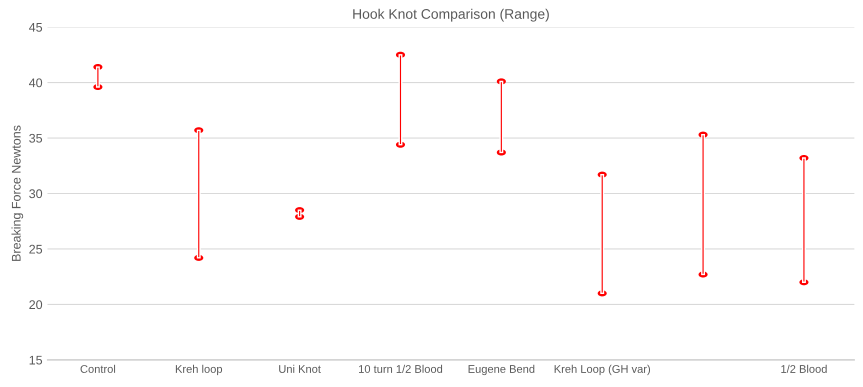 The height and width of the screenshot is (387, 863). I want to click on x-tick-label: Eugene Bend, so click(501, 370).